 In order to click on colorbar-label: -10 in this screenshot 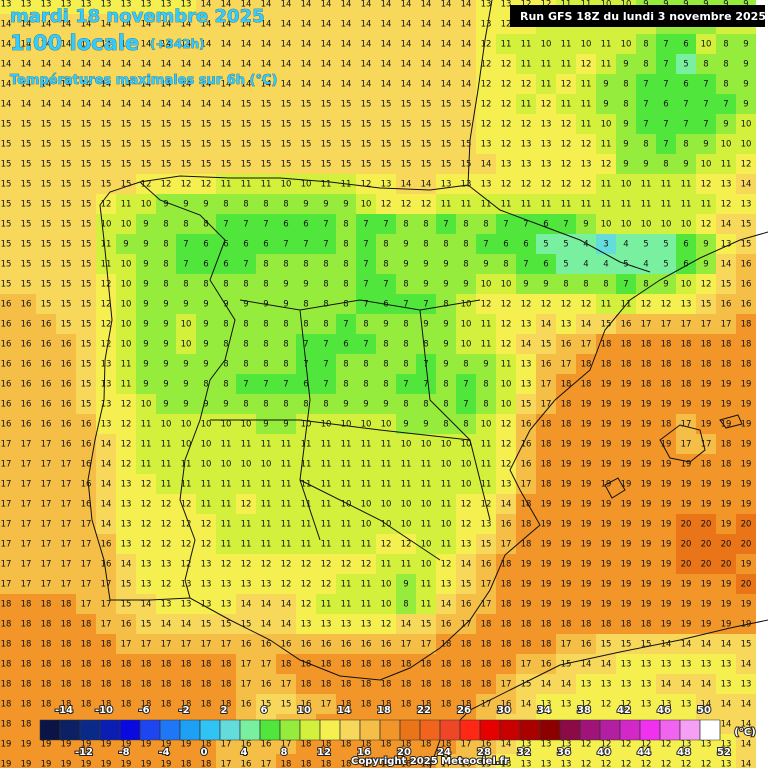, I will do `click(104, 710)`.